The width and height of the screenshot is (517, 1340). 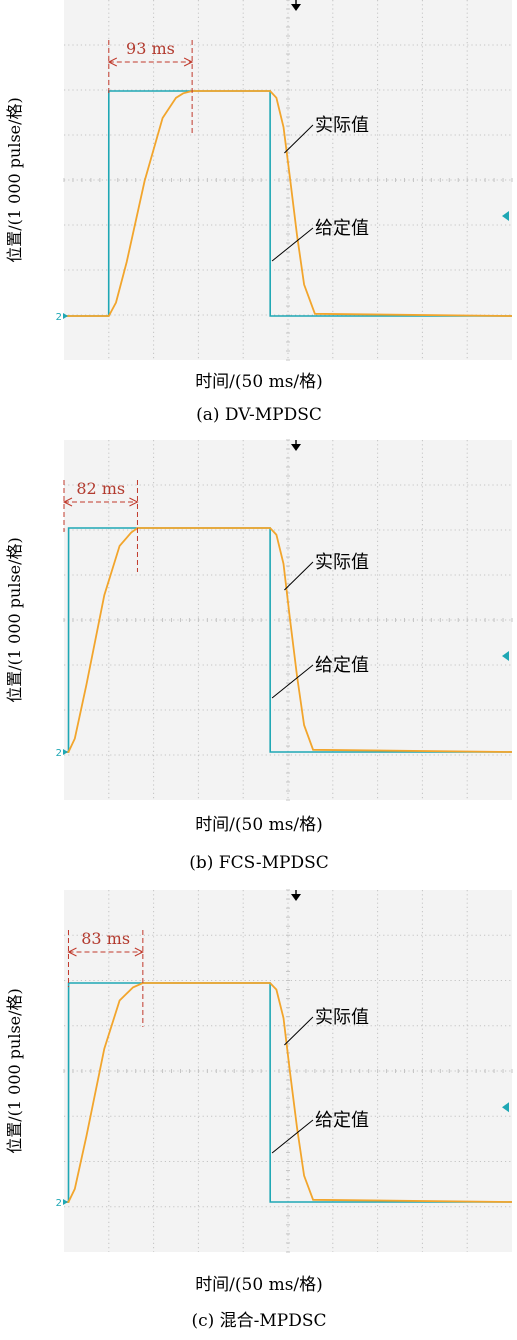 I want to click on panel-caption: (a) DV-MPDSC, so click(x=259, y=415).